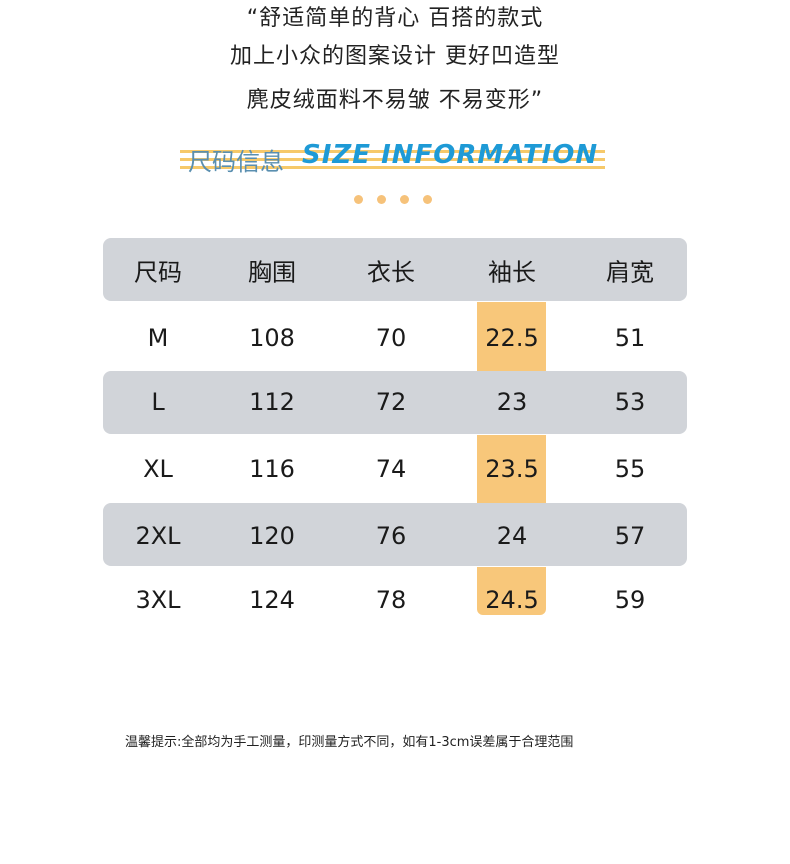 Image resolution: width=790 pixels, height=864 pixels. Describe the element at coordinates (512, 600) in the screenshot. I see `table-cell: 24.5` at that location.